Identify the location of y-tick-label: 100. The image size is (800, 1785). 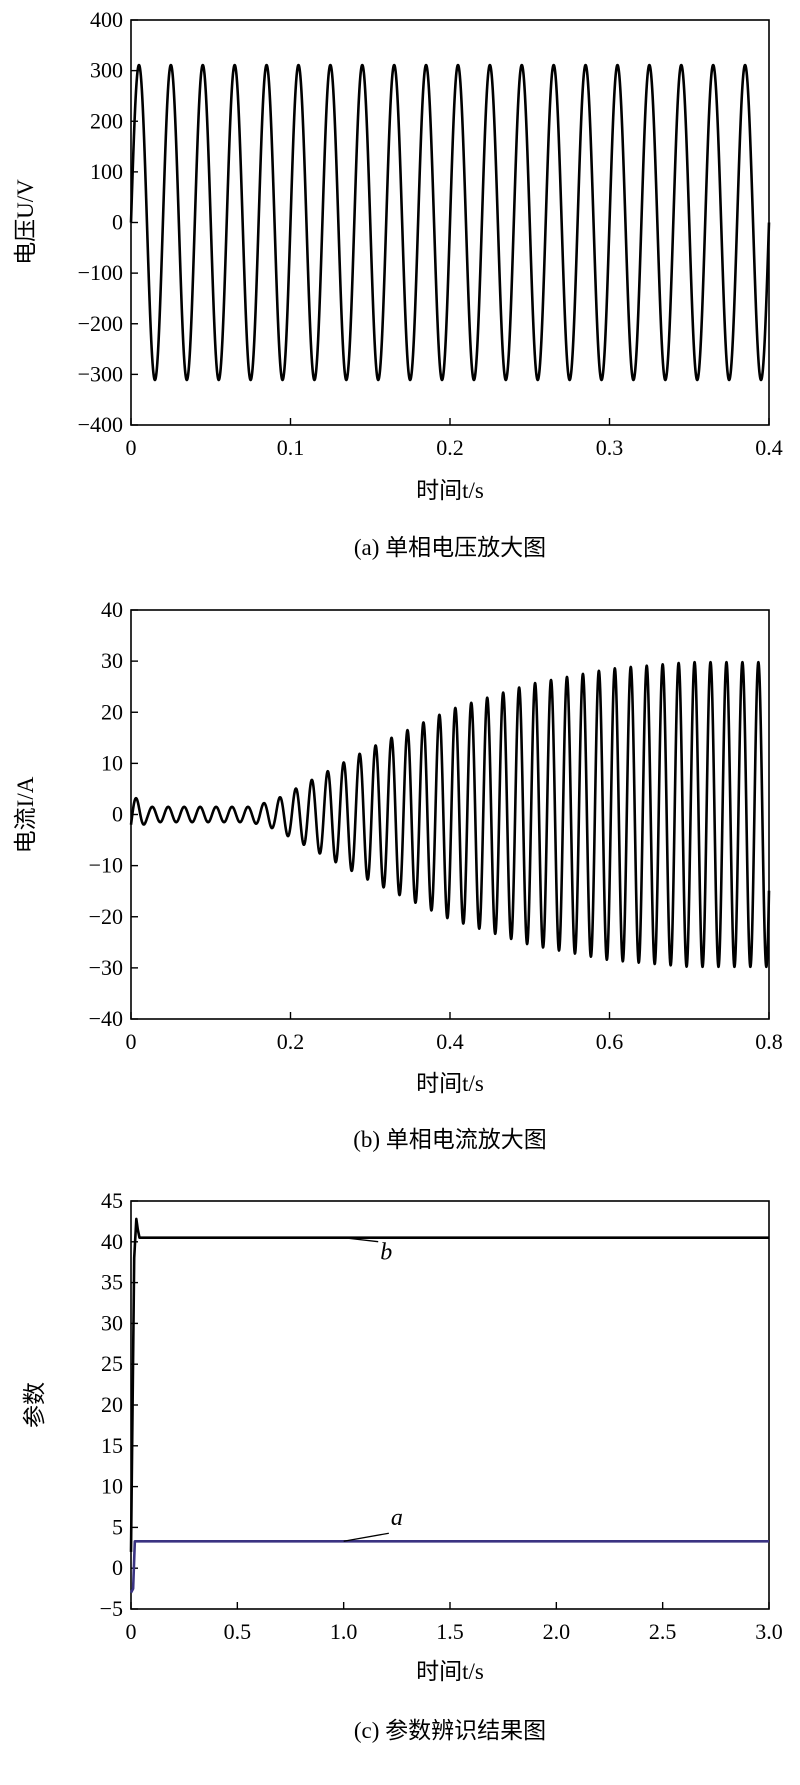
(106, 171).